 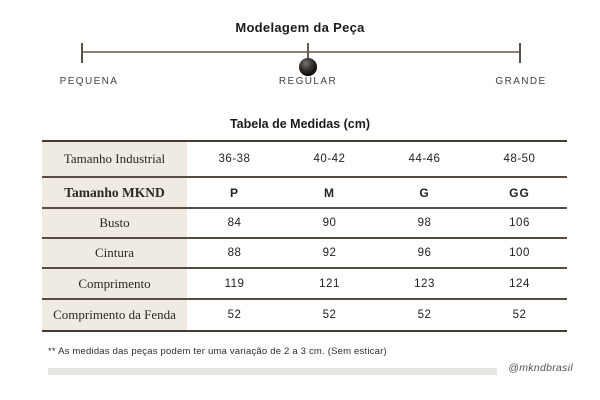 I want to click on size-cell: M, so click(x=329, y=192).